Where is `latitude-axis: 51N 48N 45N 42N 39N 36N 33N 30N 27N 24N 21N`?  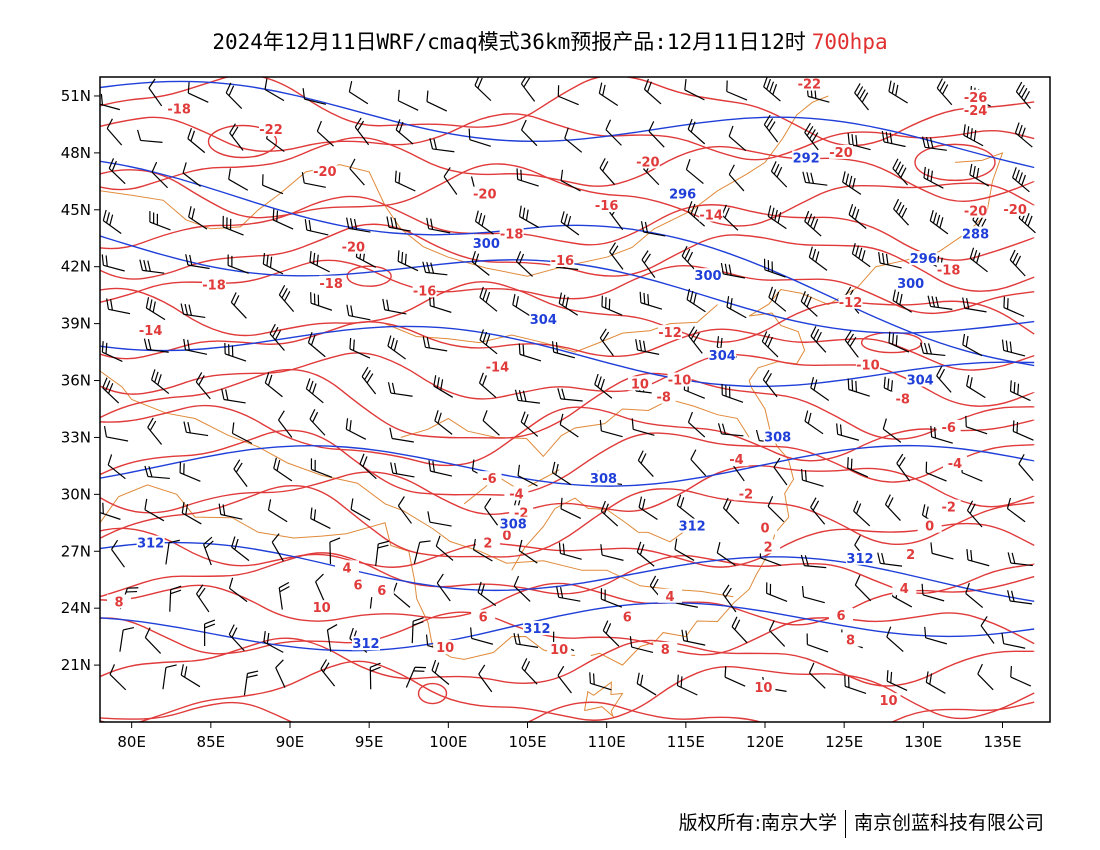 latitude-axis: 51N 48N 45N 42N 39N 36N 33N 30N 27N 24N 21N is located at coordinates (80, 380).